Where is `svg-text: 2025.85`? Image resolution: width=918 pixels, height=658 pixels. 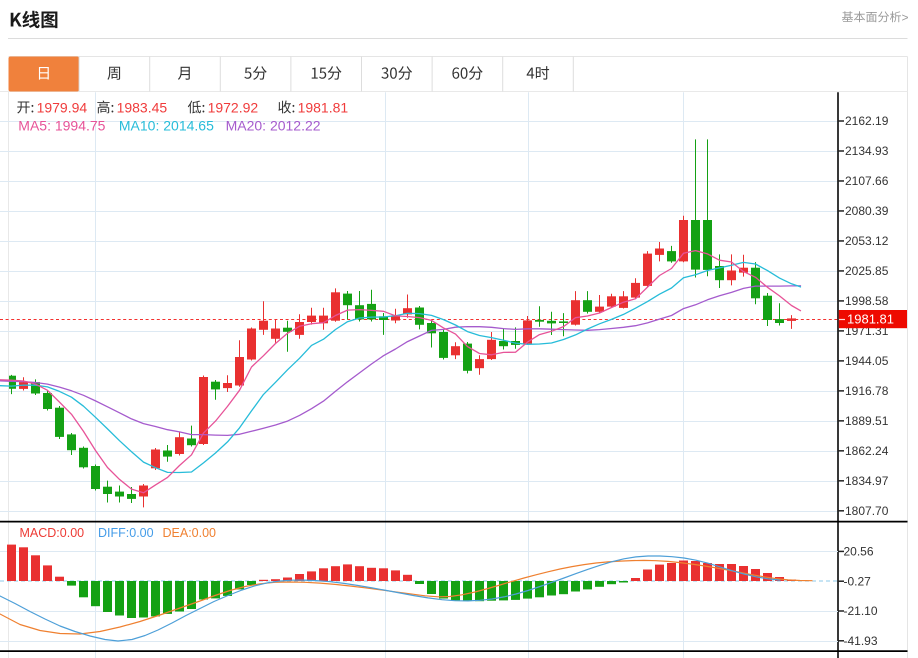
svg-text: 2025.85 is located at coordinates (867, 271).